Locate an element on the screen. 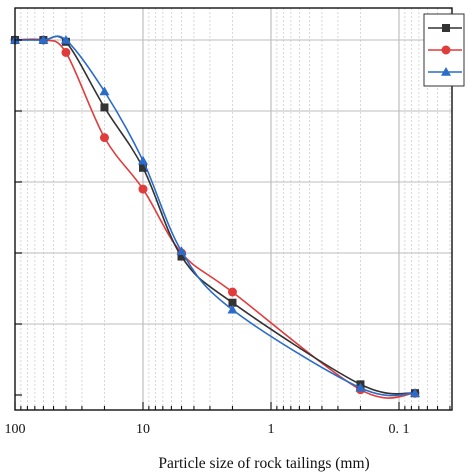  x-tick-label: 100 is located at coordinates (15, 429).